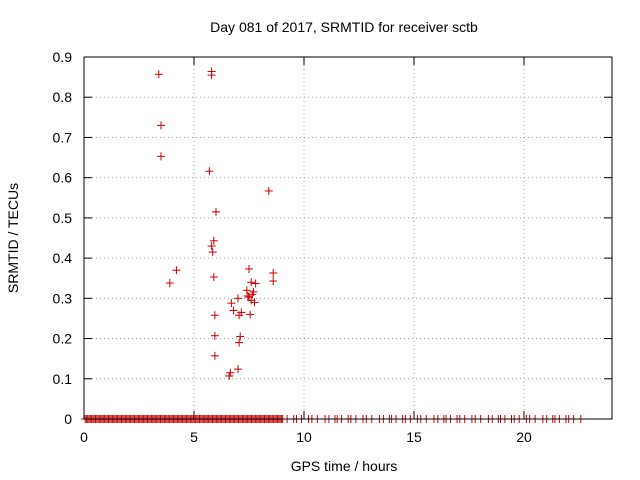  What do you see at coordinates (63, 57) in the screenshot?
I see `y-tick-label: 0.9` at bounding box center [63, 57].